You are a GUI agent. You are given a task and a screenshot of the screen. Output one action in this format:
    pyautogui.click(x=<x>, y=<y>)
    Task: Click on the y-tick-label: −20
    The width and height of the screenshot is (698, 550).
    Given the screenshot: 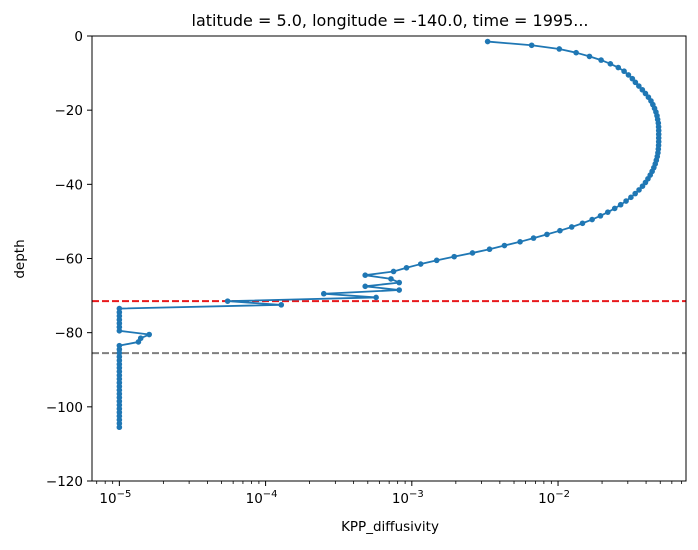 What is the action you would take?
    pyautogui.click(x=69, y=111)
    